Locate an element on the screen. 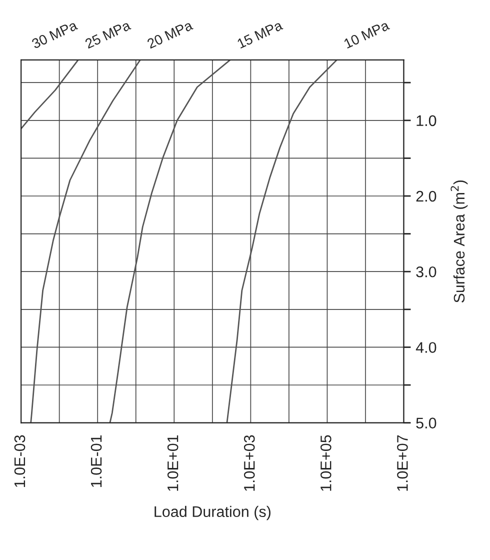  y-axis-title: Surface Area (m$^{2}$) is located at coordinates (459, 241).